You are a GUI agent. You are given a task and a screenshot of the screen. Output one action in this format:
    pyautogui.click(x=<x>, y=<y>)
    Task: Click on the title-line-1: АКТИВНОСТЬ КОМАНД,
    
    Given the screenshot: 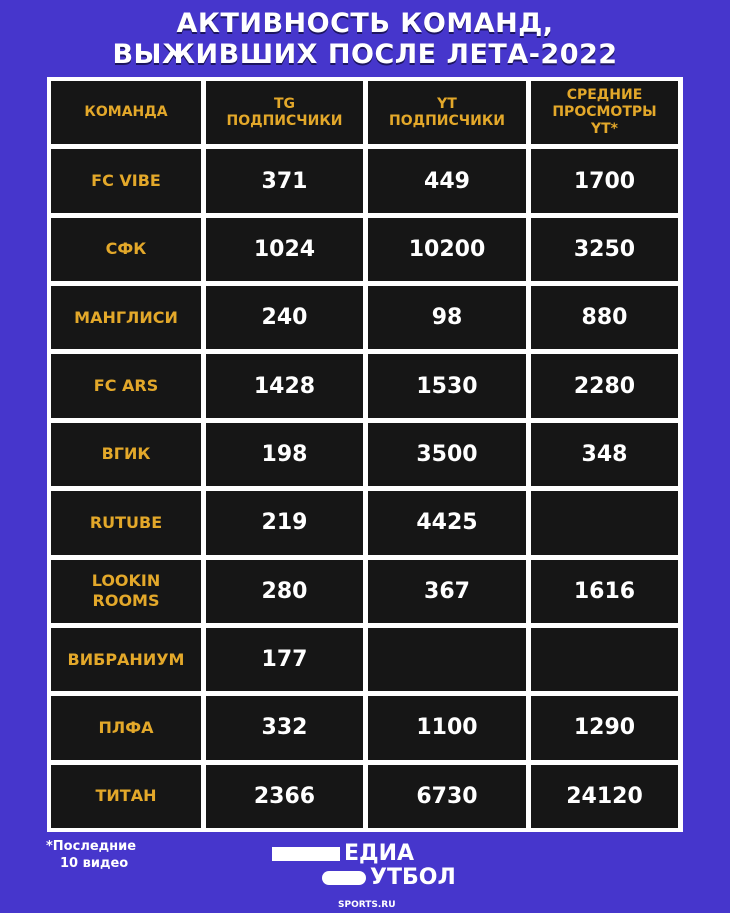 What is the action you would take?
    pyautogui.click(x=365, y=23)
    